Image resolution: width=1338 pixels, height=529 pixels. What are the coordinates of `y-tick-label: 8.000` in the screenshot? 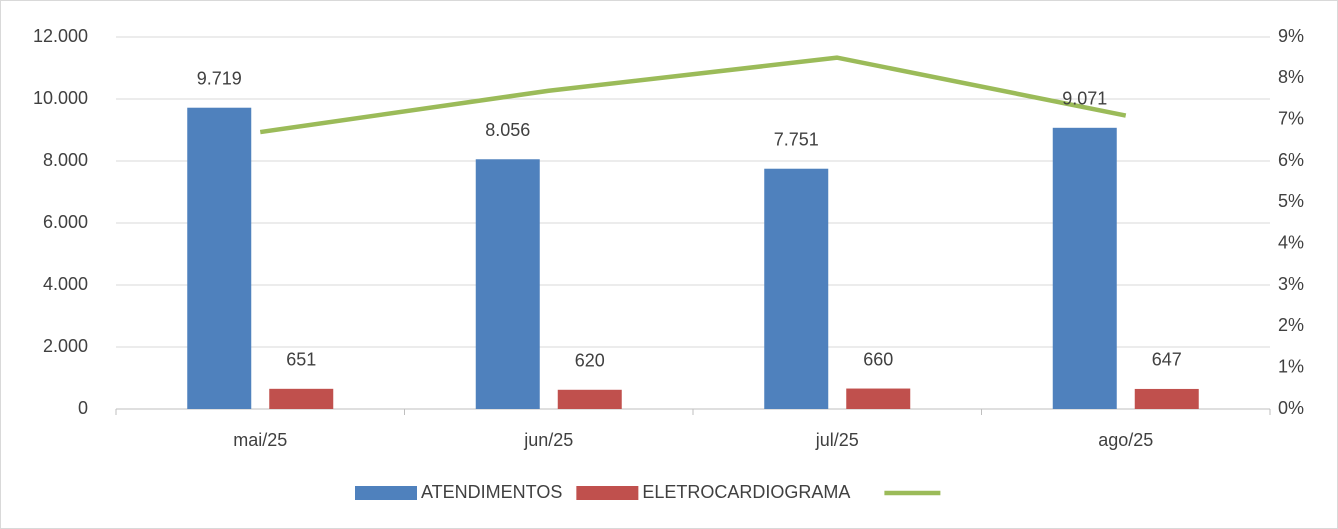 It's located at (65, 160).